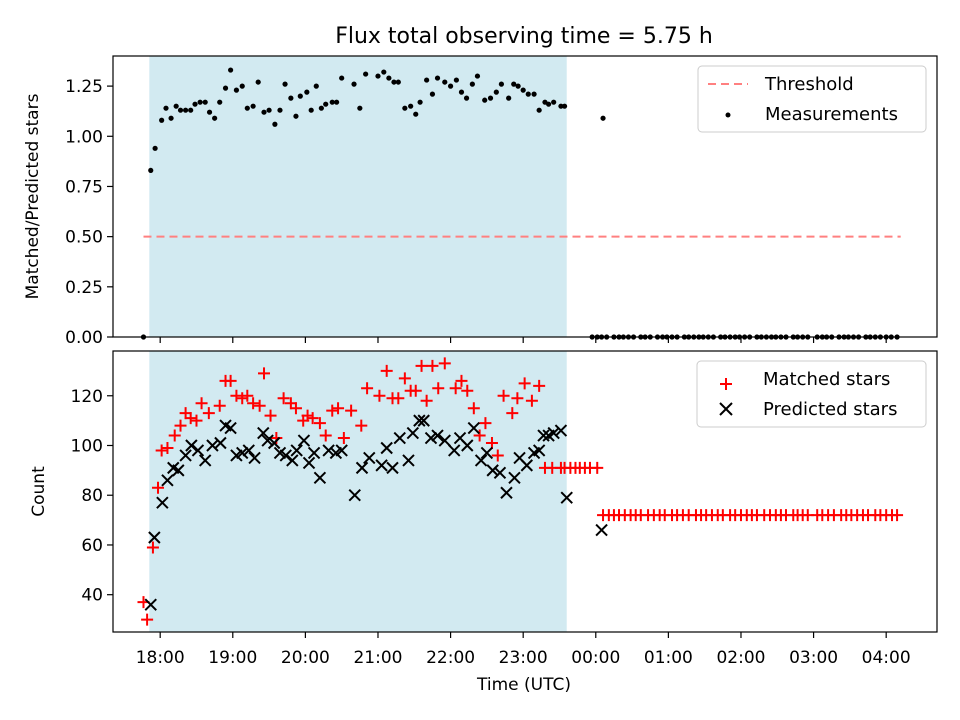  Describe the element at coordinates (811, 394) in the screenshot. I see `bottom-legend-box` at that location.